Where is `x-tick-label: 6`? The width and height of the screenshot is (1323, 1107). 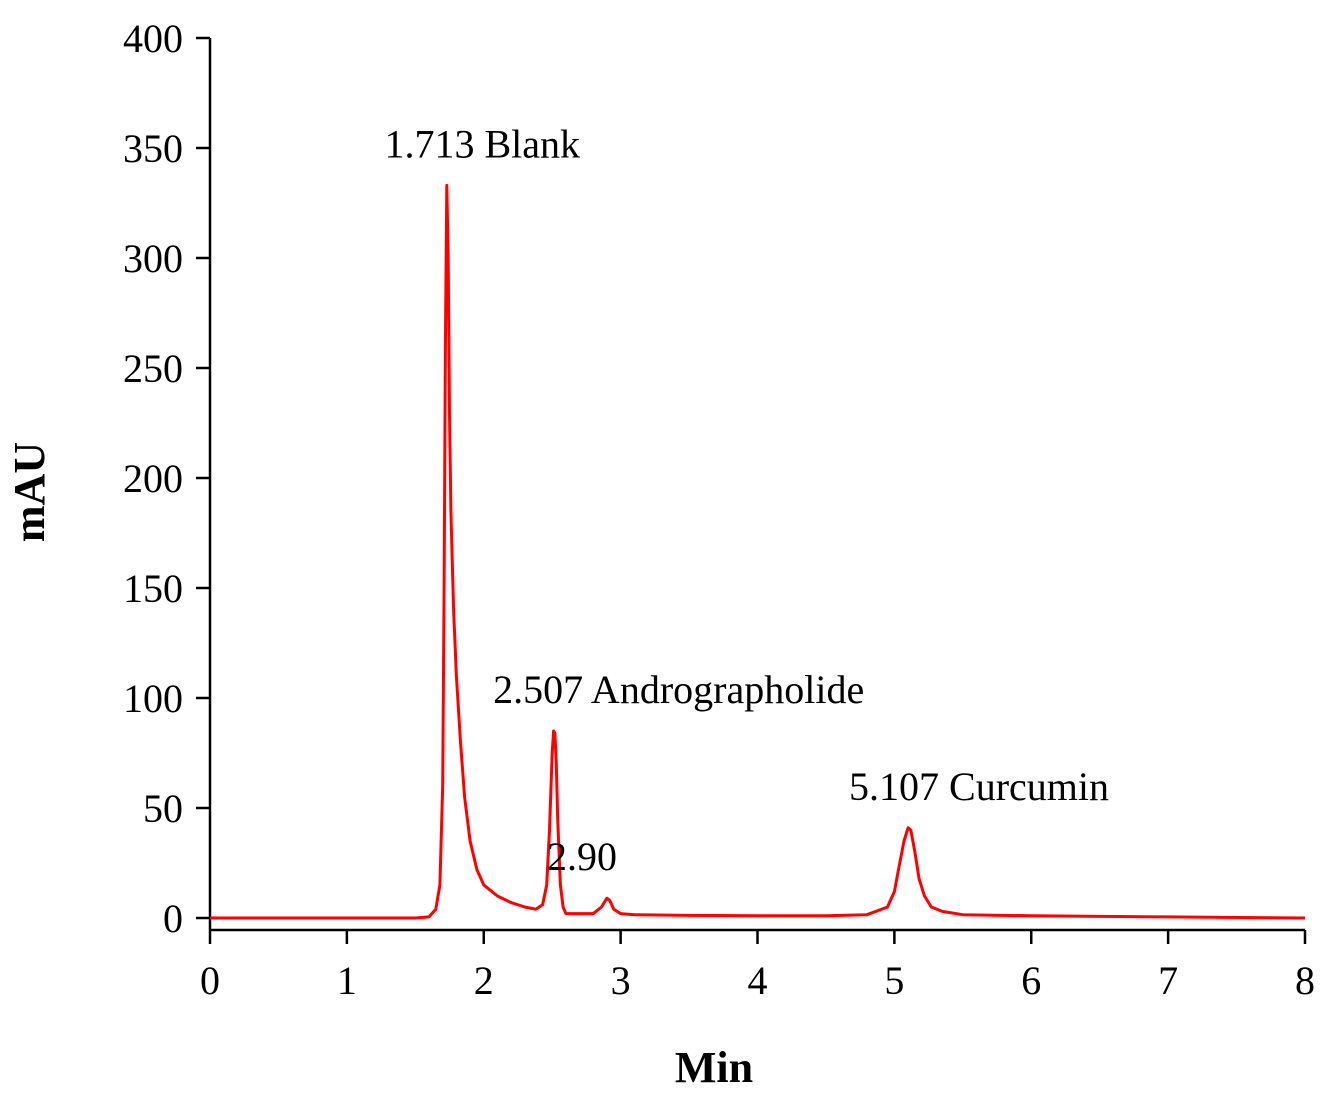 x-tick-label: 6 is located at coordinates (1031, 980).